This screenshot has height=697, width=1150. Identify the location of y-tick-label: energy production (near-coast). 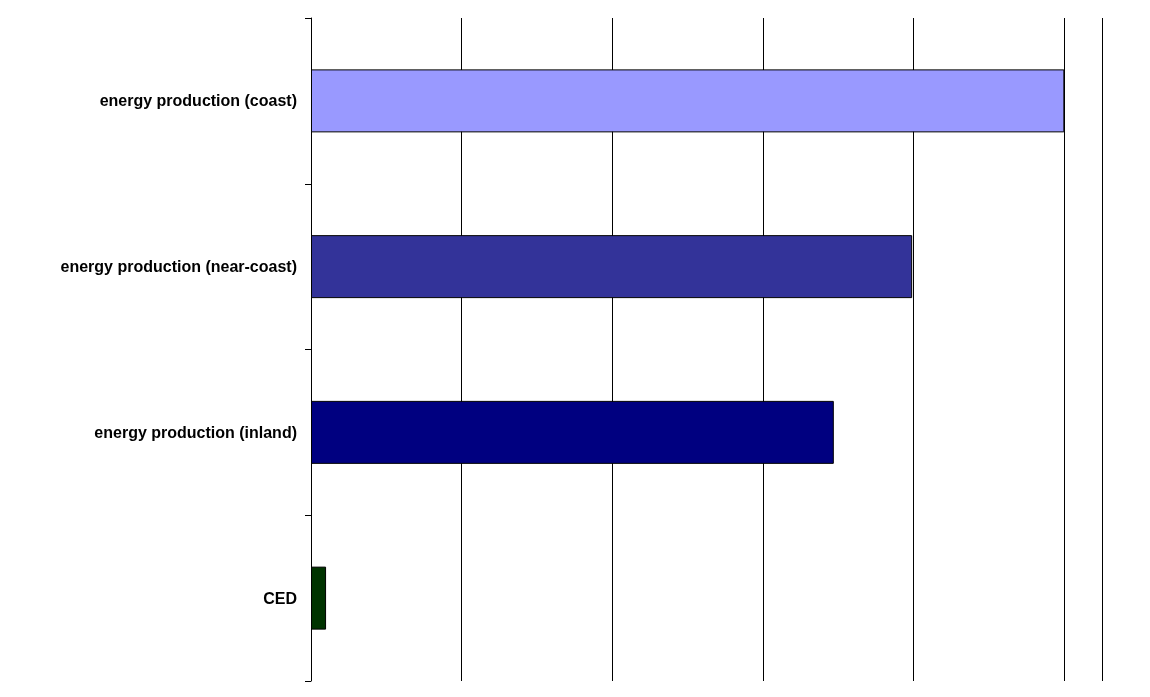
(178, 267).